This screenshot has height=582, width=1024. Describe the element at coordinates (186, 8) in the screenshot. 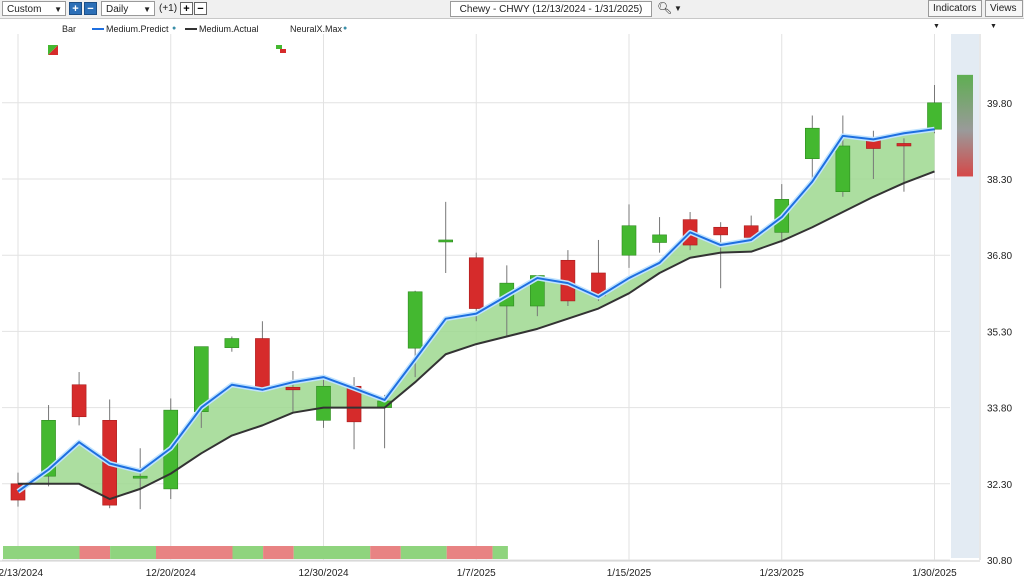

I see `offset-plus-button: +` at that location.